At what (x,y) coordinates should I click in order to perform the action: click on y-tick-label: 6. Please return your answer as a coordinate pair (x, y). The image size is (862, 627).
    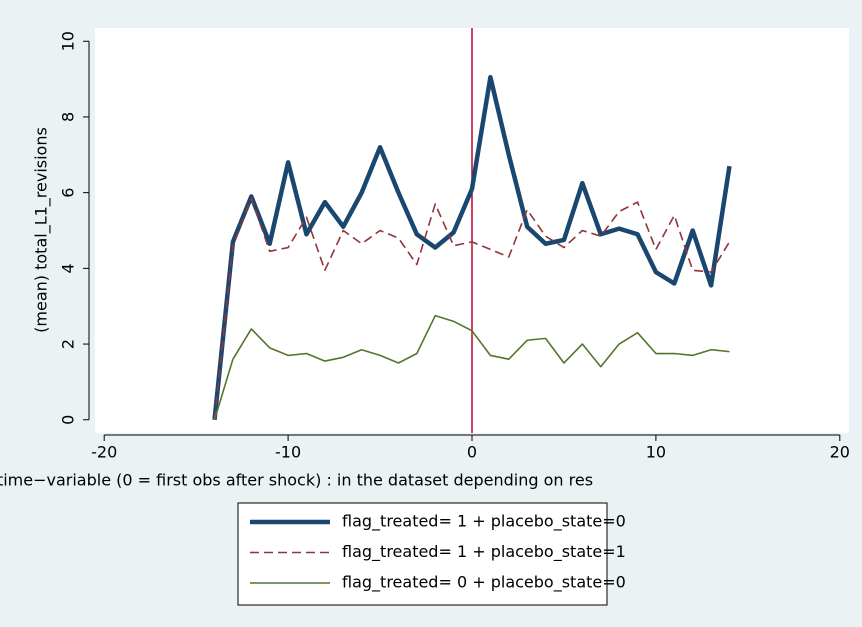
    Looking at the image, I should click on (68, 193).